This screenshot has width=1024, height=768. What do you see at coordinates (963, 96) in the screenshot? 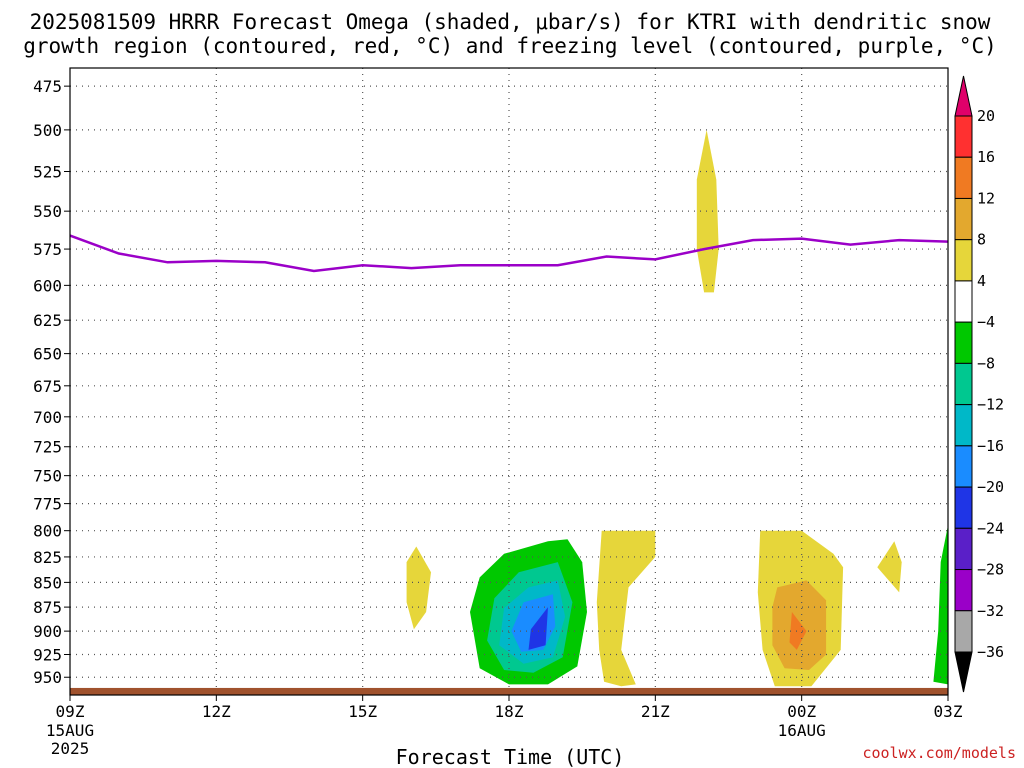
I see `colorbar-top-arrow` at bounding box center [963, 96].